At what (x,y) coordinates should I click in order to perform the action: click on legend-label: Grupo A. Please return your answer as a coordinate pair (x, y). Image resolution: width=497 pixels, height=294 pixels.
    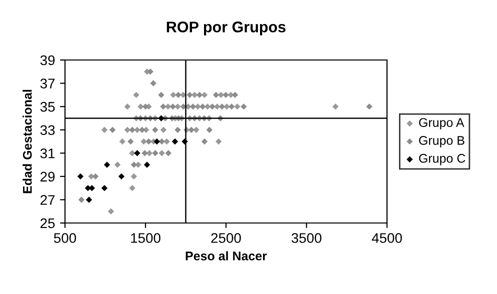
    Looking at the image, I should click on (441, 124).